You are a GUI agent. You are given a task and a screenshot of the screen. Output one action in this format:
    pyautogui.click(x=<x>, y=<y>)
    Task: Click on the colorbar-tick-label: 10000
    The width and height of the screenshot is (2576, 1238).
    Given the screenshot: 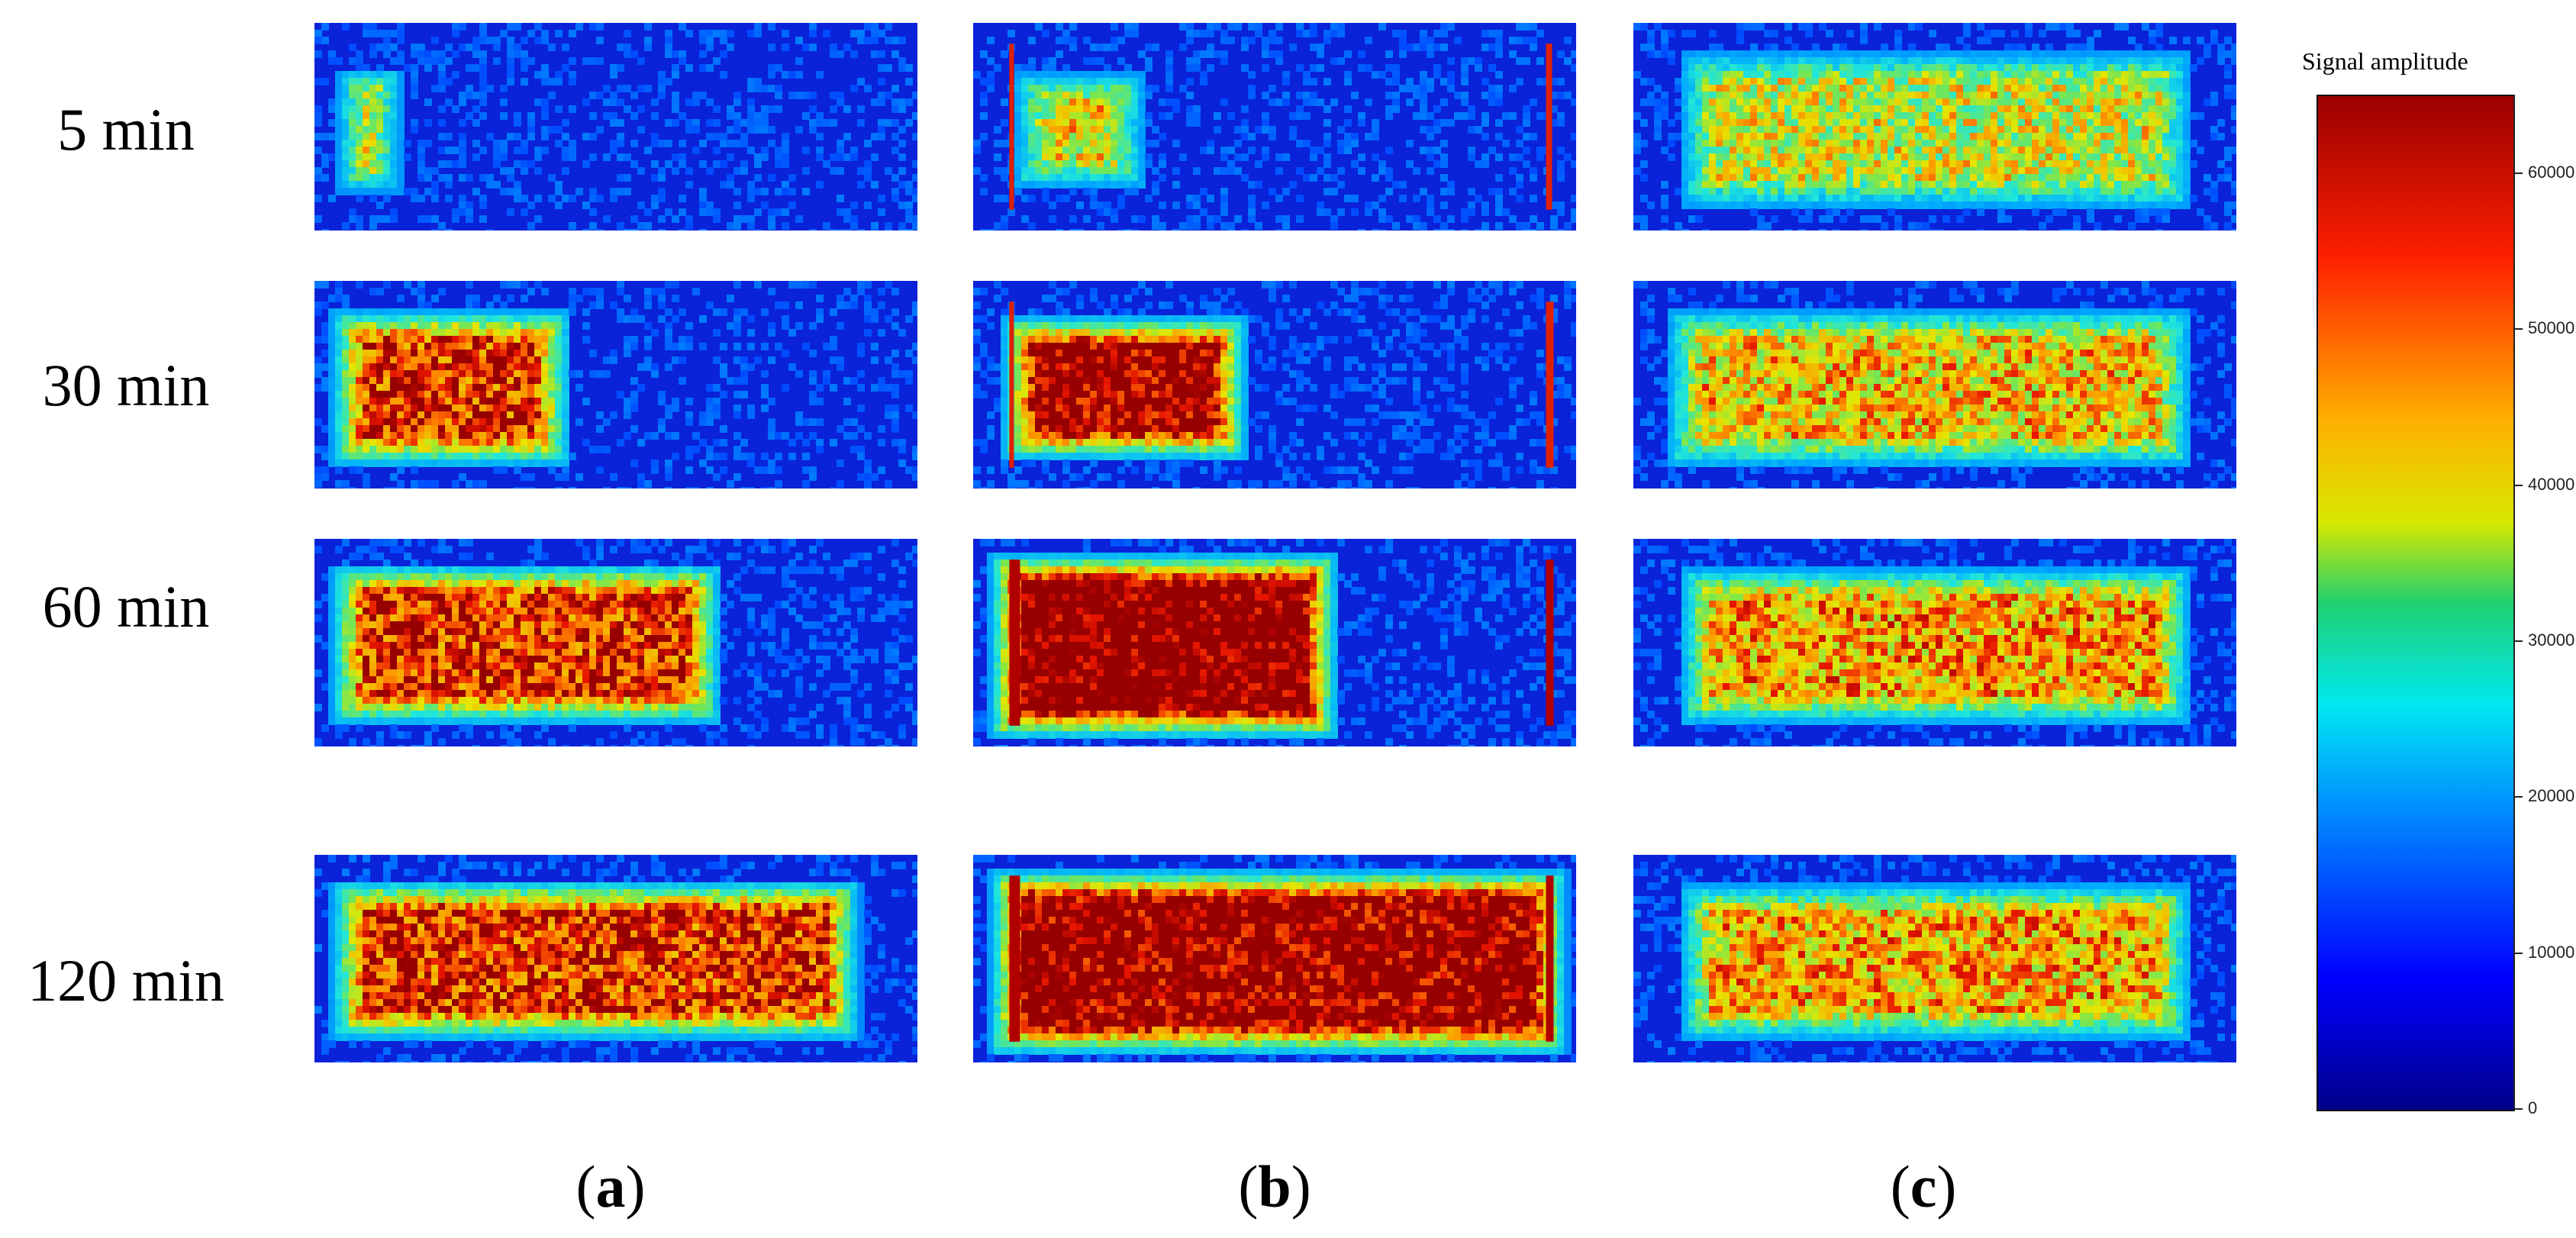 What is the action you would take?
    pyautogui.click(x=2551, y=953)
    